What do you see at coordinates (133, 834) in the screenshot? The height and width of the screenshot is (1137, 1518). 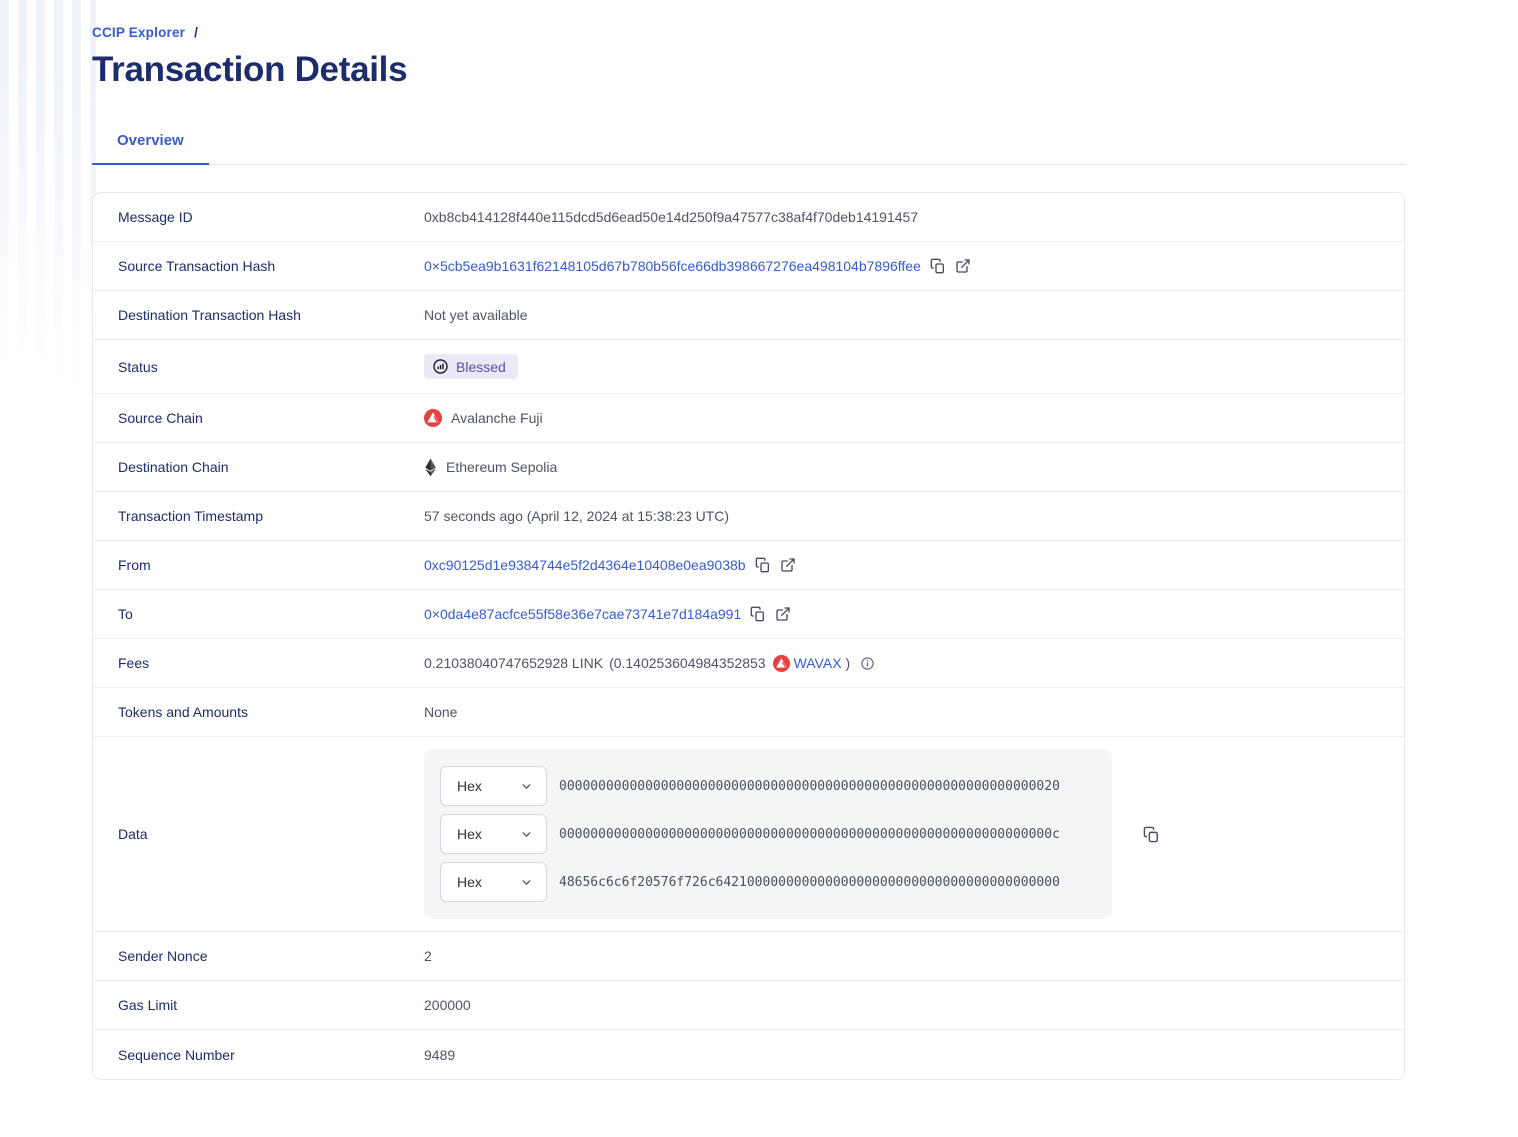 I see `row-label: Data` at bounding box center [133, 834].